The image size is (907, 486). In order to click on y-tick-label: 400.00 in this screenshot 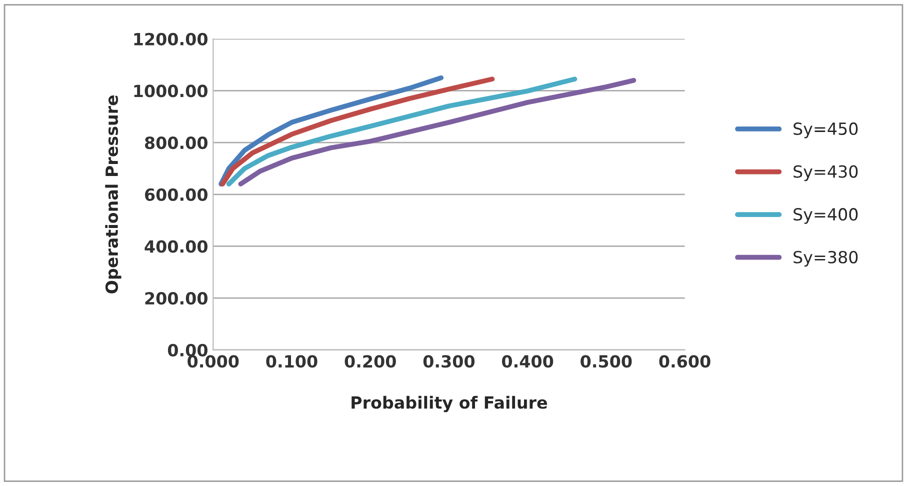, I will do `click(176, 246)`.